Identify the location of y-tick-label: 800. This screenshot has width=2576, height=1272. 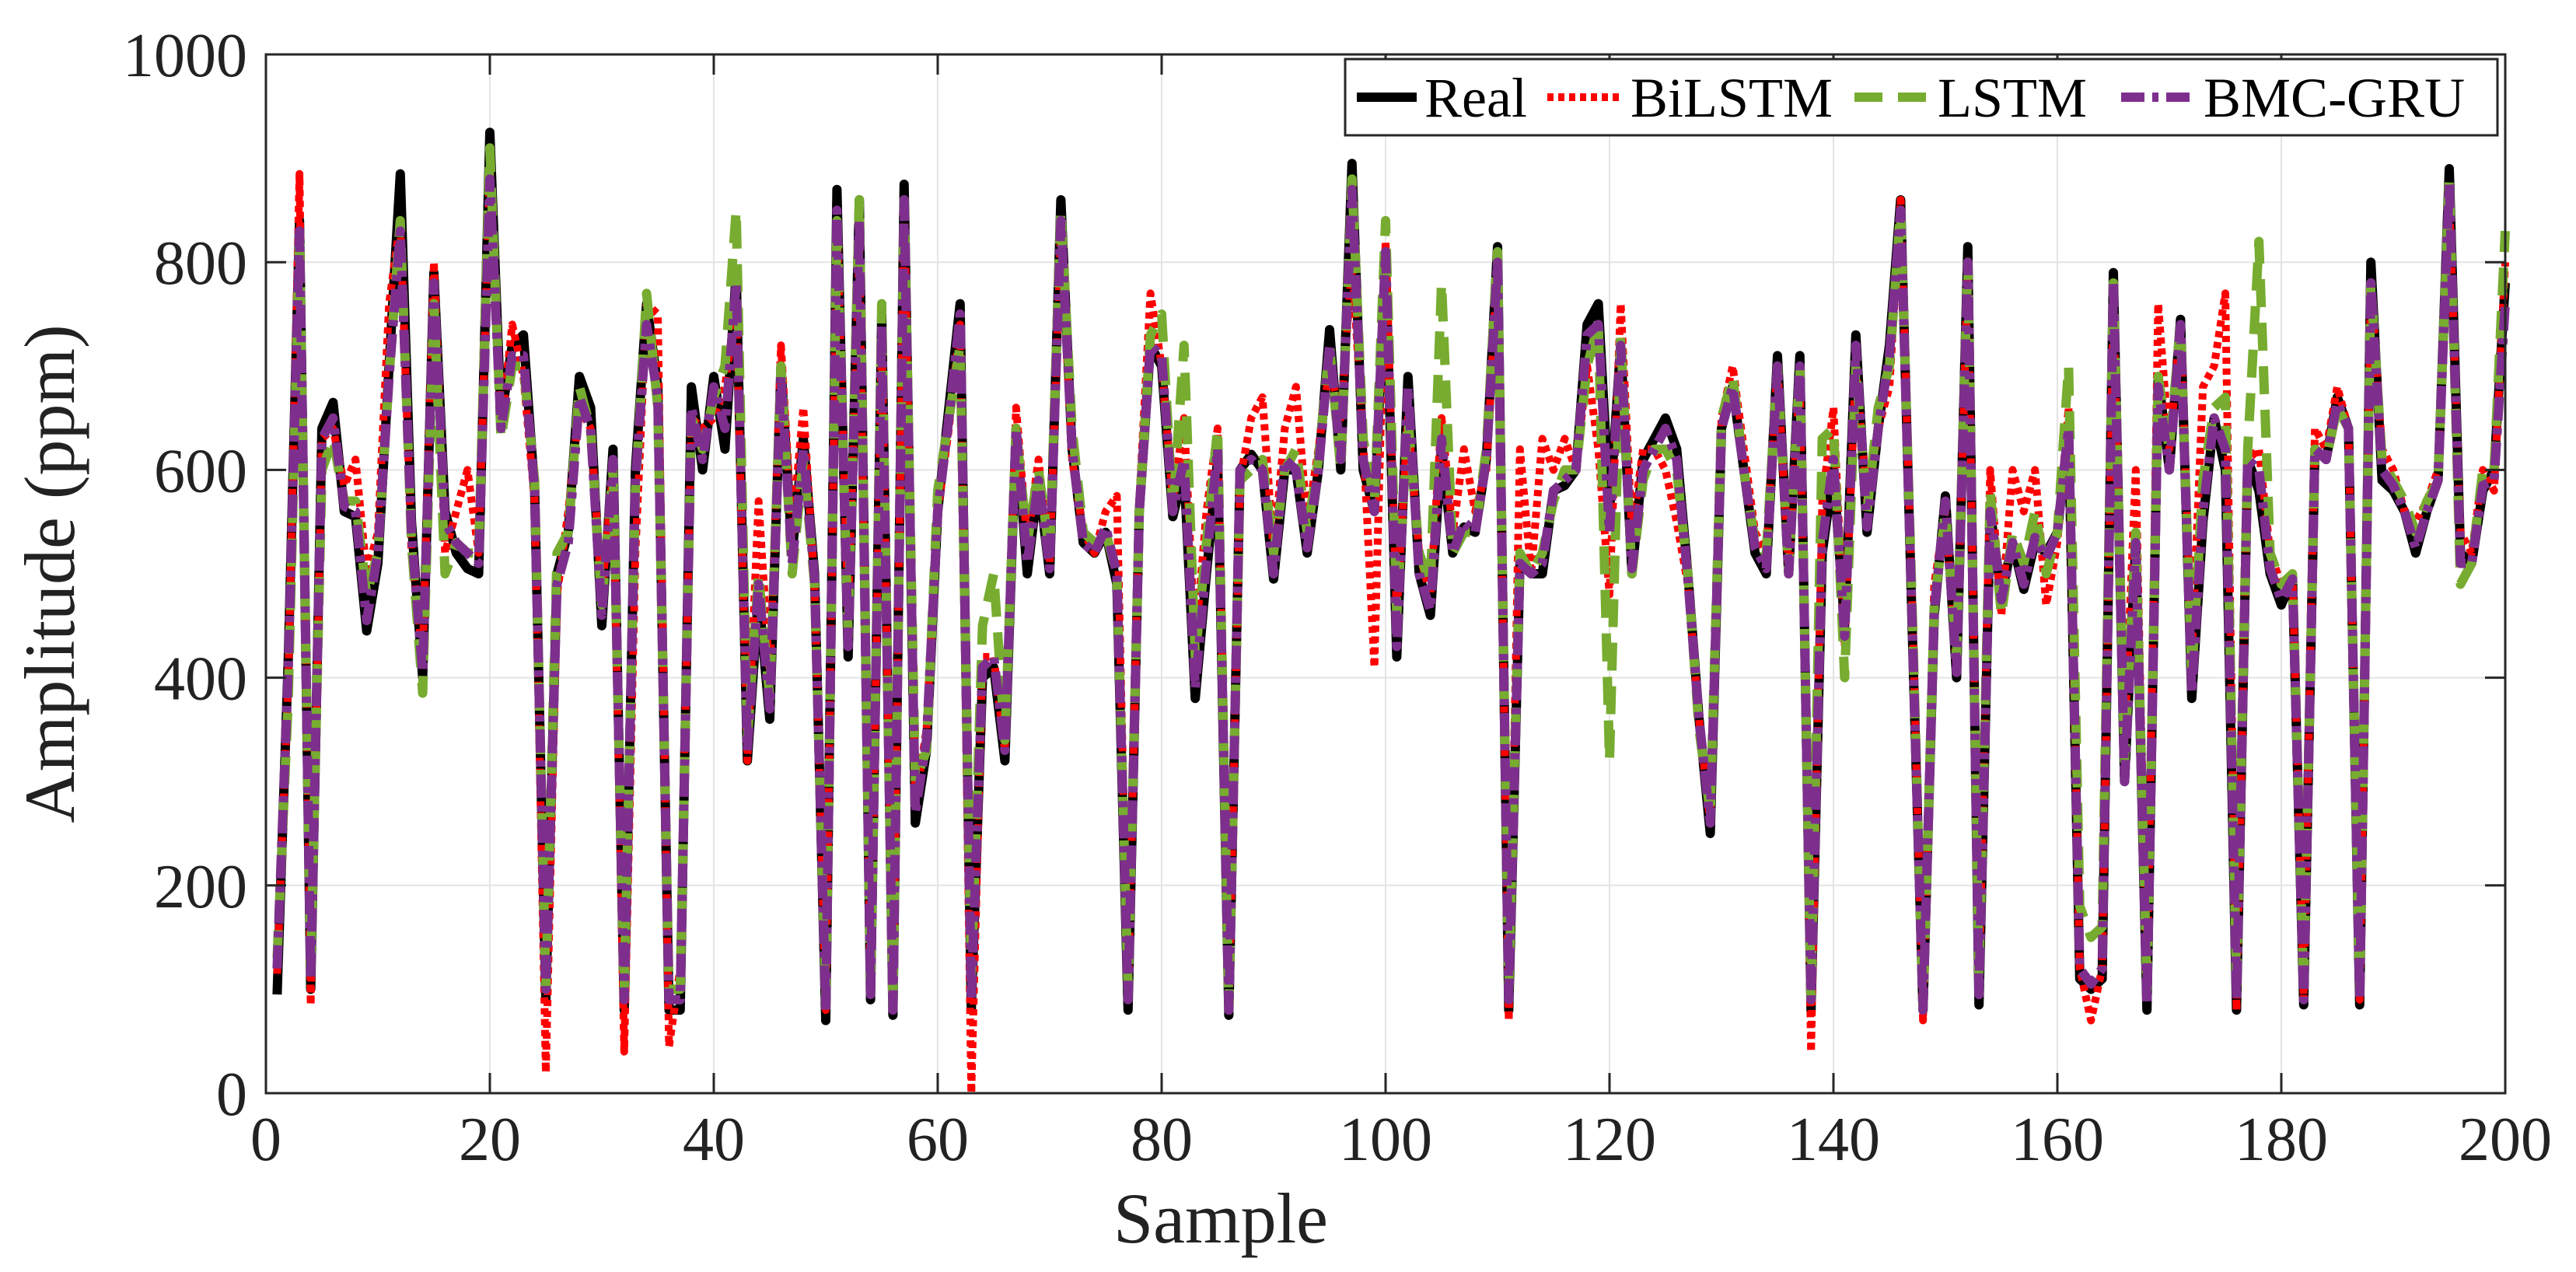
(200, 264).